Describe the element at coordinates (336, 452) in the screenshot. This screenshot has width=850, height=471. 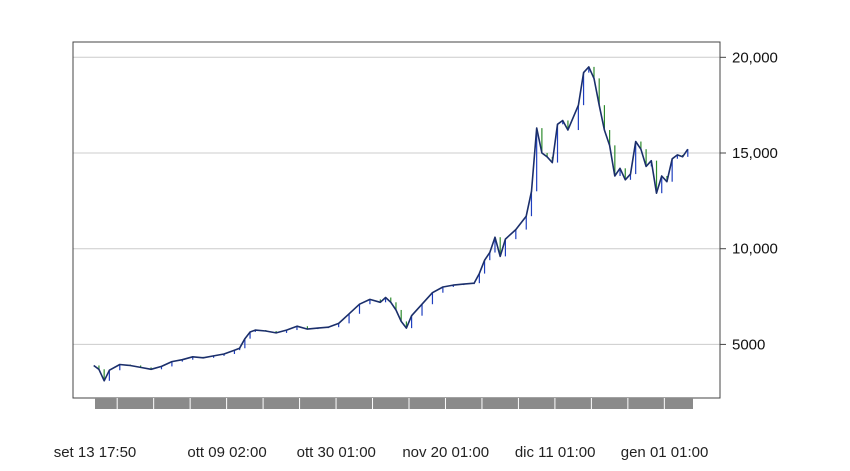
I see `x-tick-label: ott 30 01:00` at that location.